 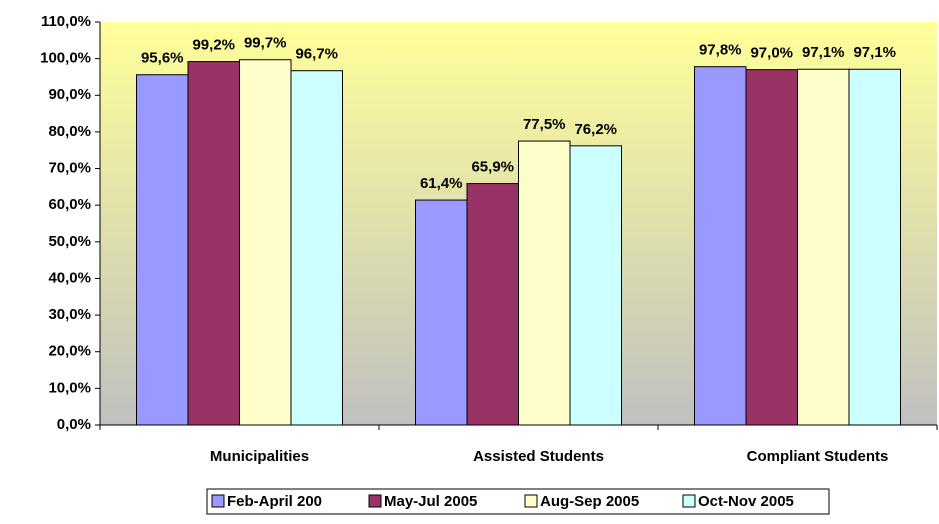 What do you see at coordinates (69, 351) in the screenshot?
I see `y-tick-label: 20,0%` at bounding box center [69, 351].